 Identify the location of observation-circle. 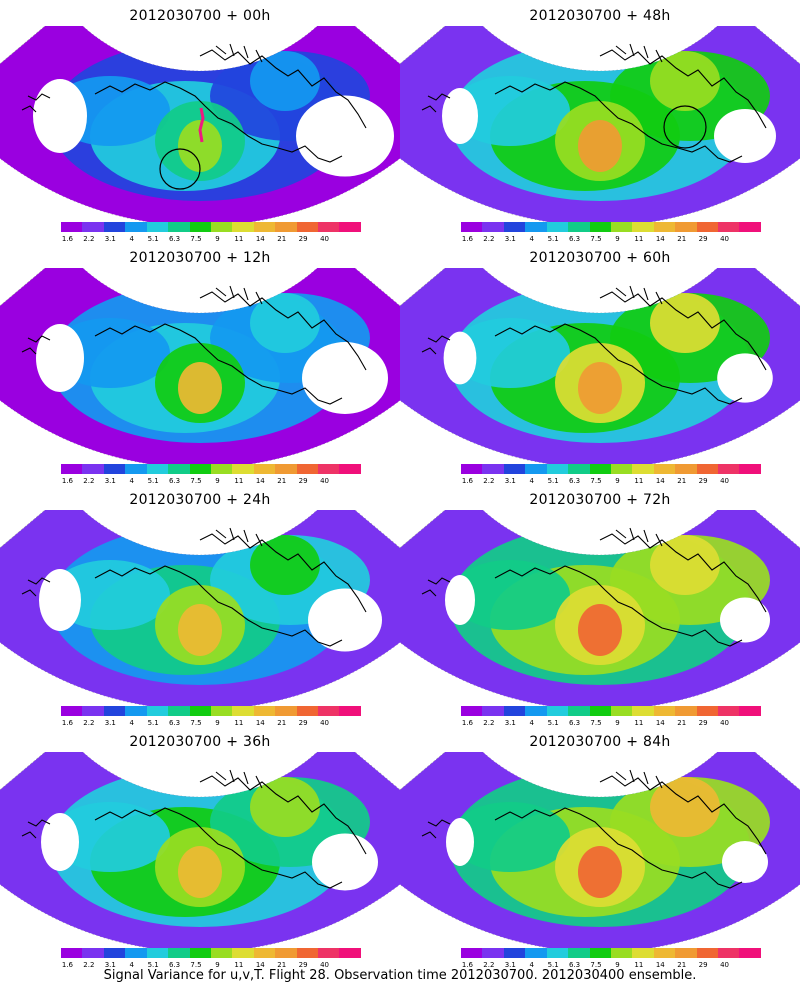
(180, 169).